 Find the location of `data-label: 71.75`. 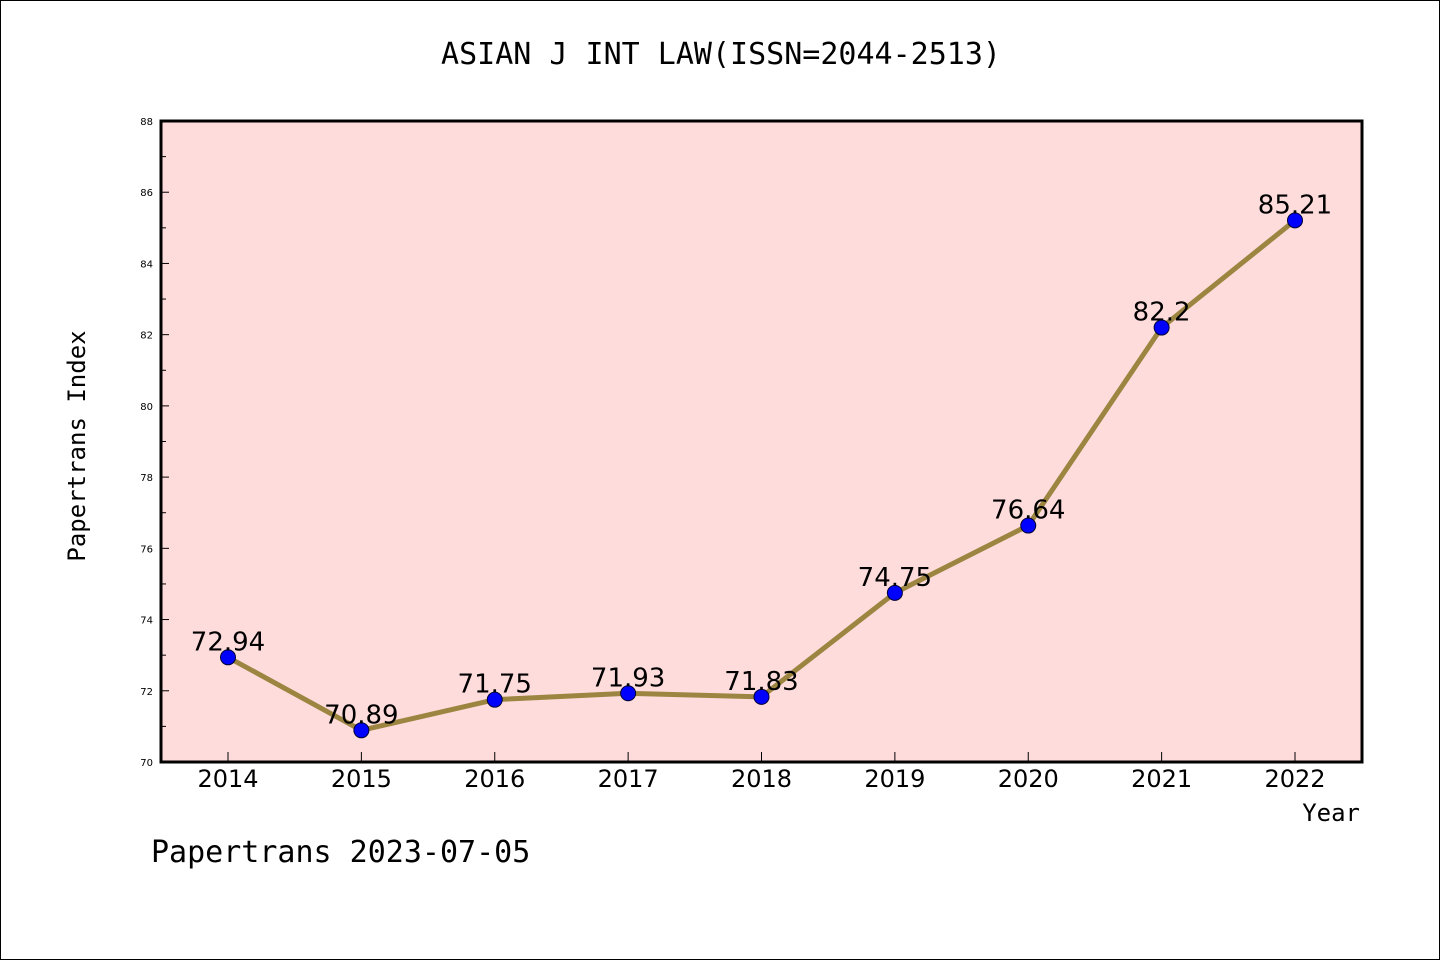

data-label: 71.75 is located at coordinates (495, 685).